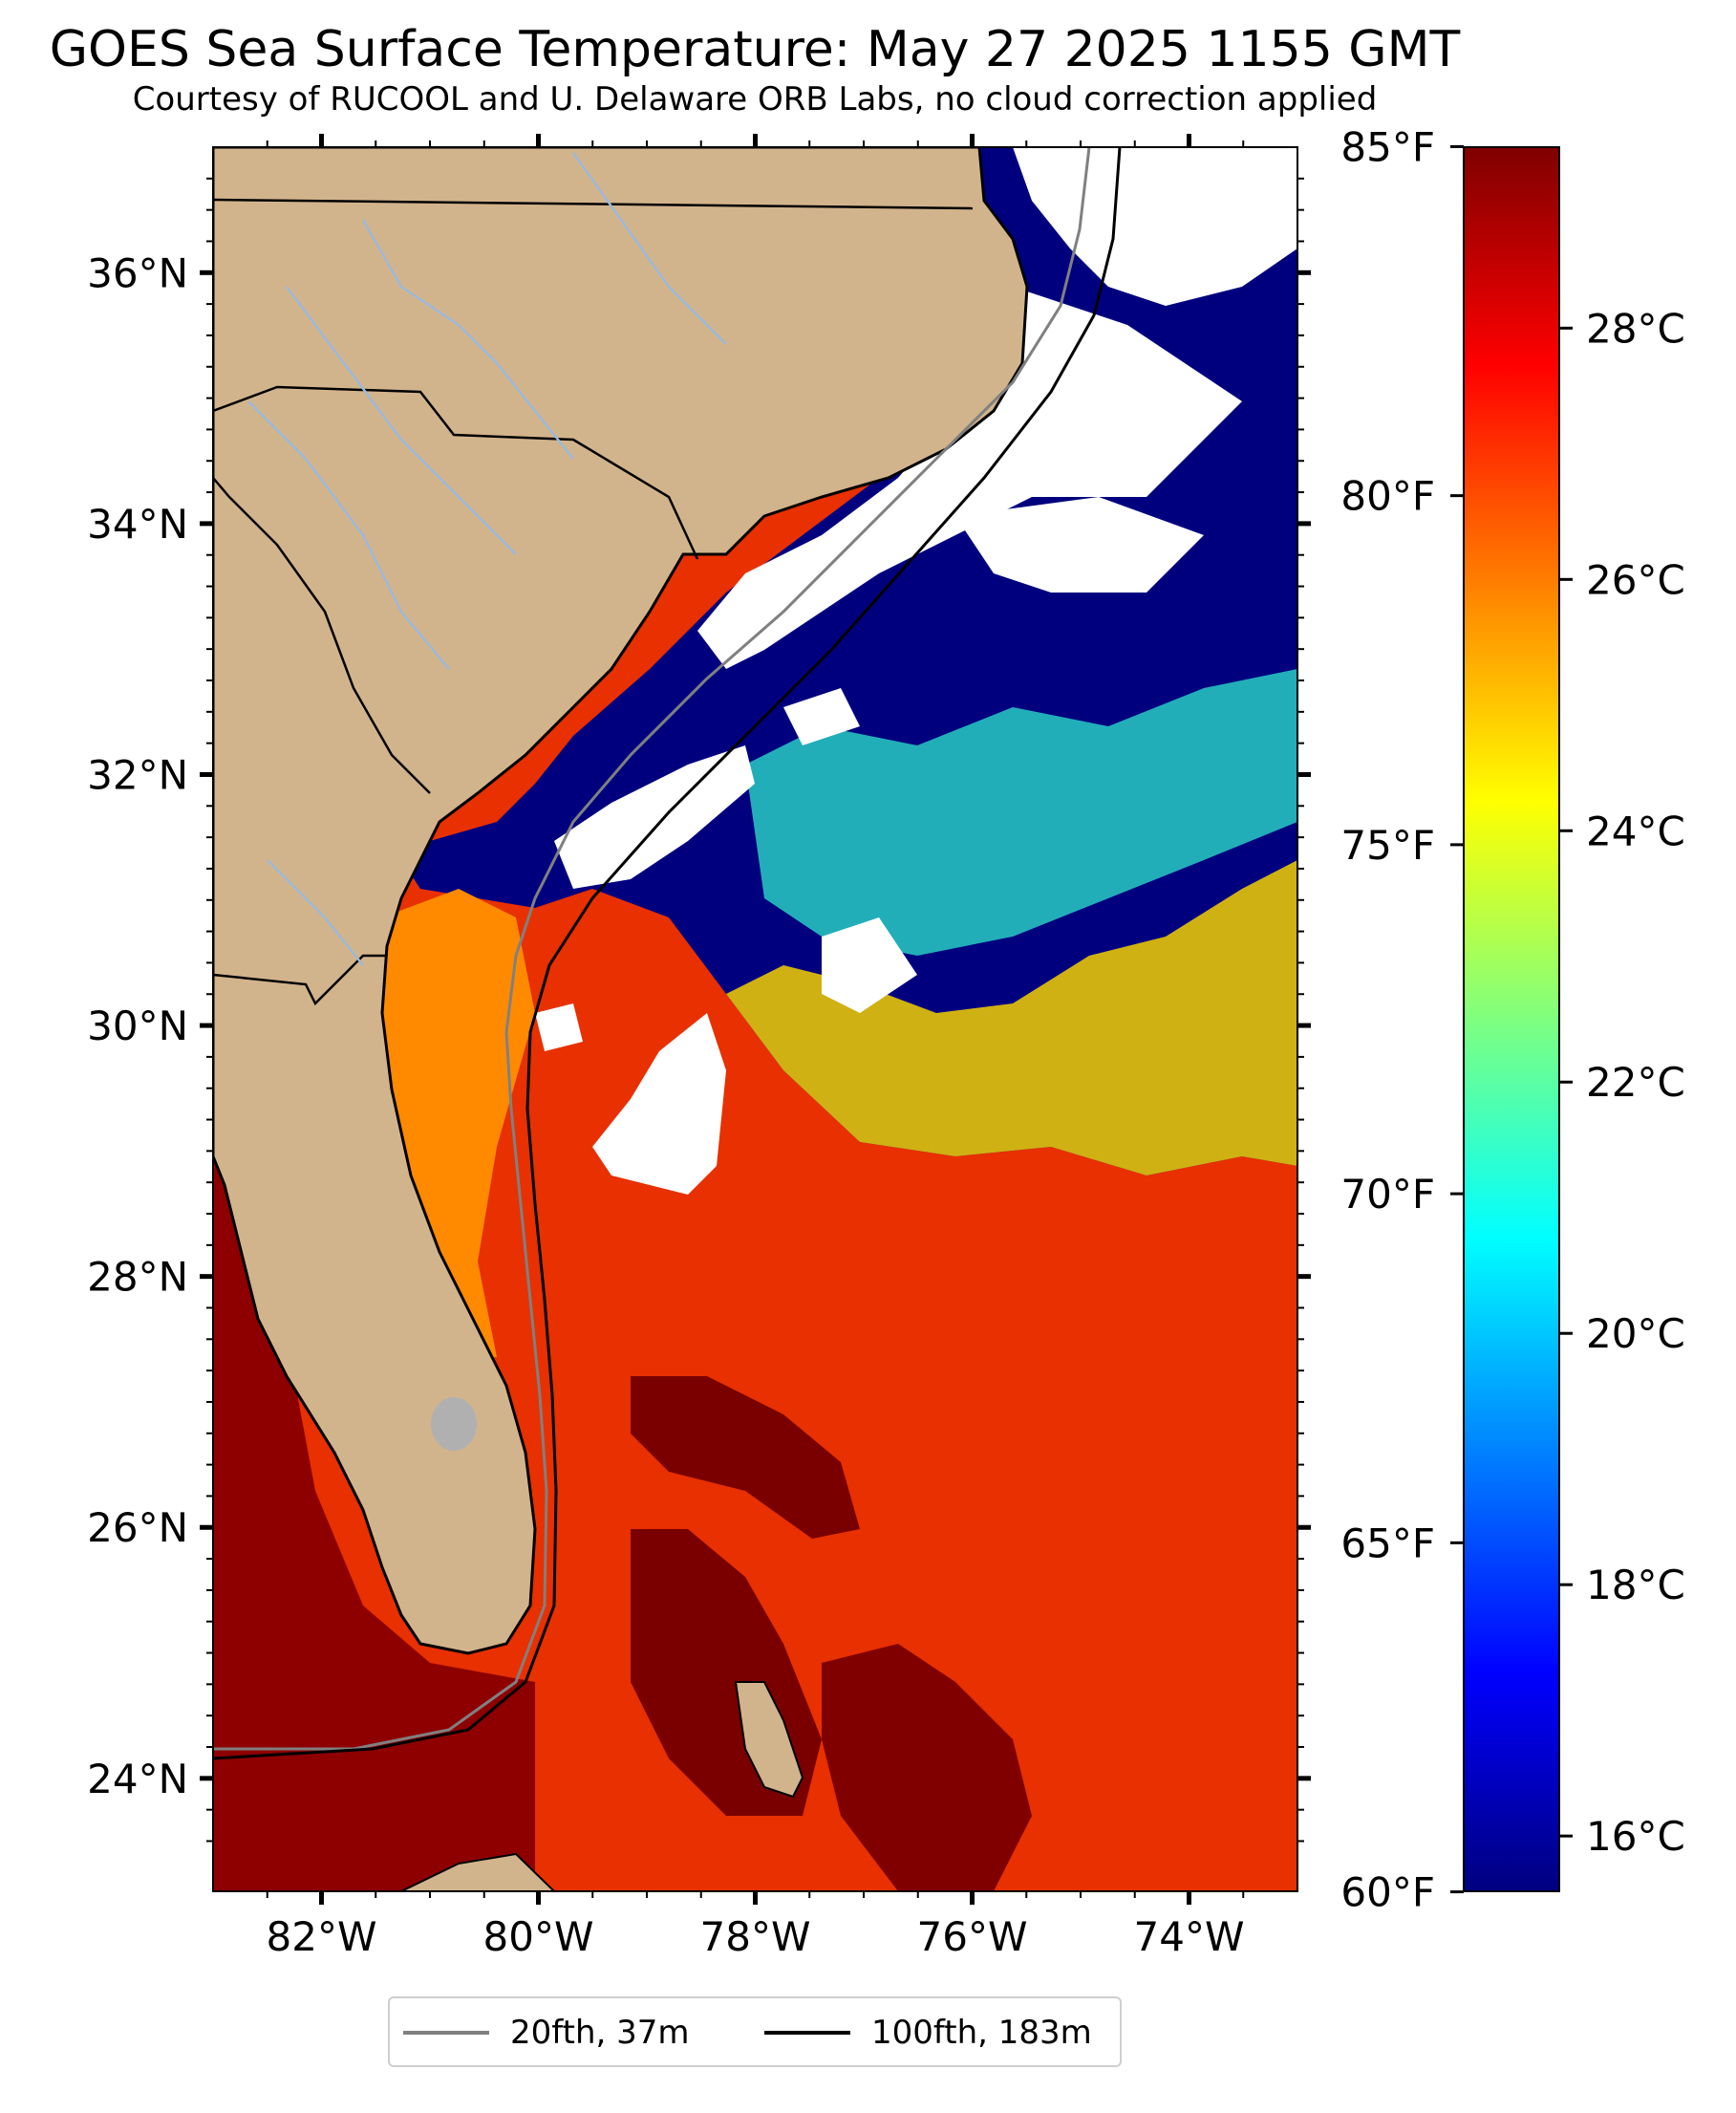 This screenshot has width=1736, height=2113. I want to click on bahamas-bank-north, so click(745, 1457).